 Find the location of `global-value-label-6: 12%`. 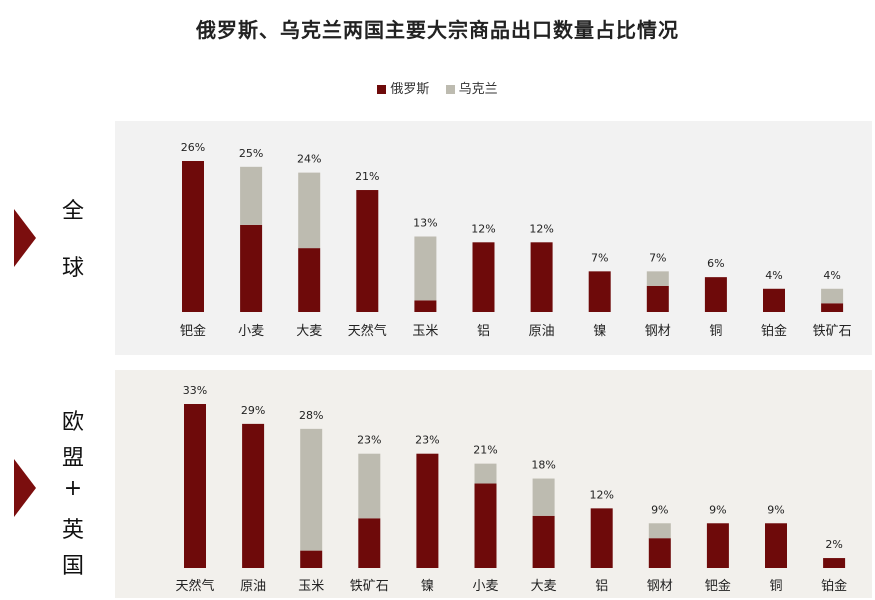

global-value-label-6: 12% is located at coordinates (541, 228).